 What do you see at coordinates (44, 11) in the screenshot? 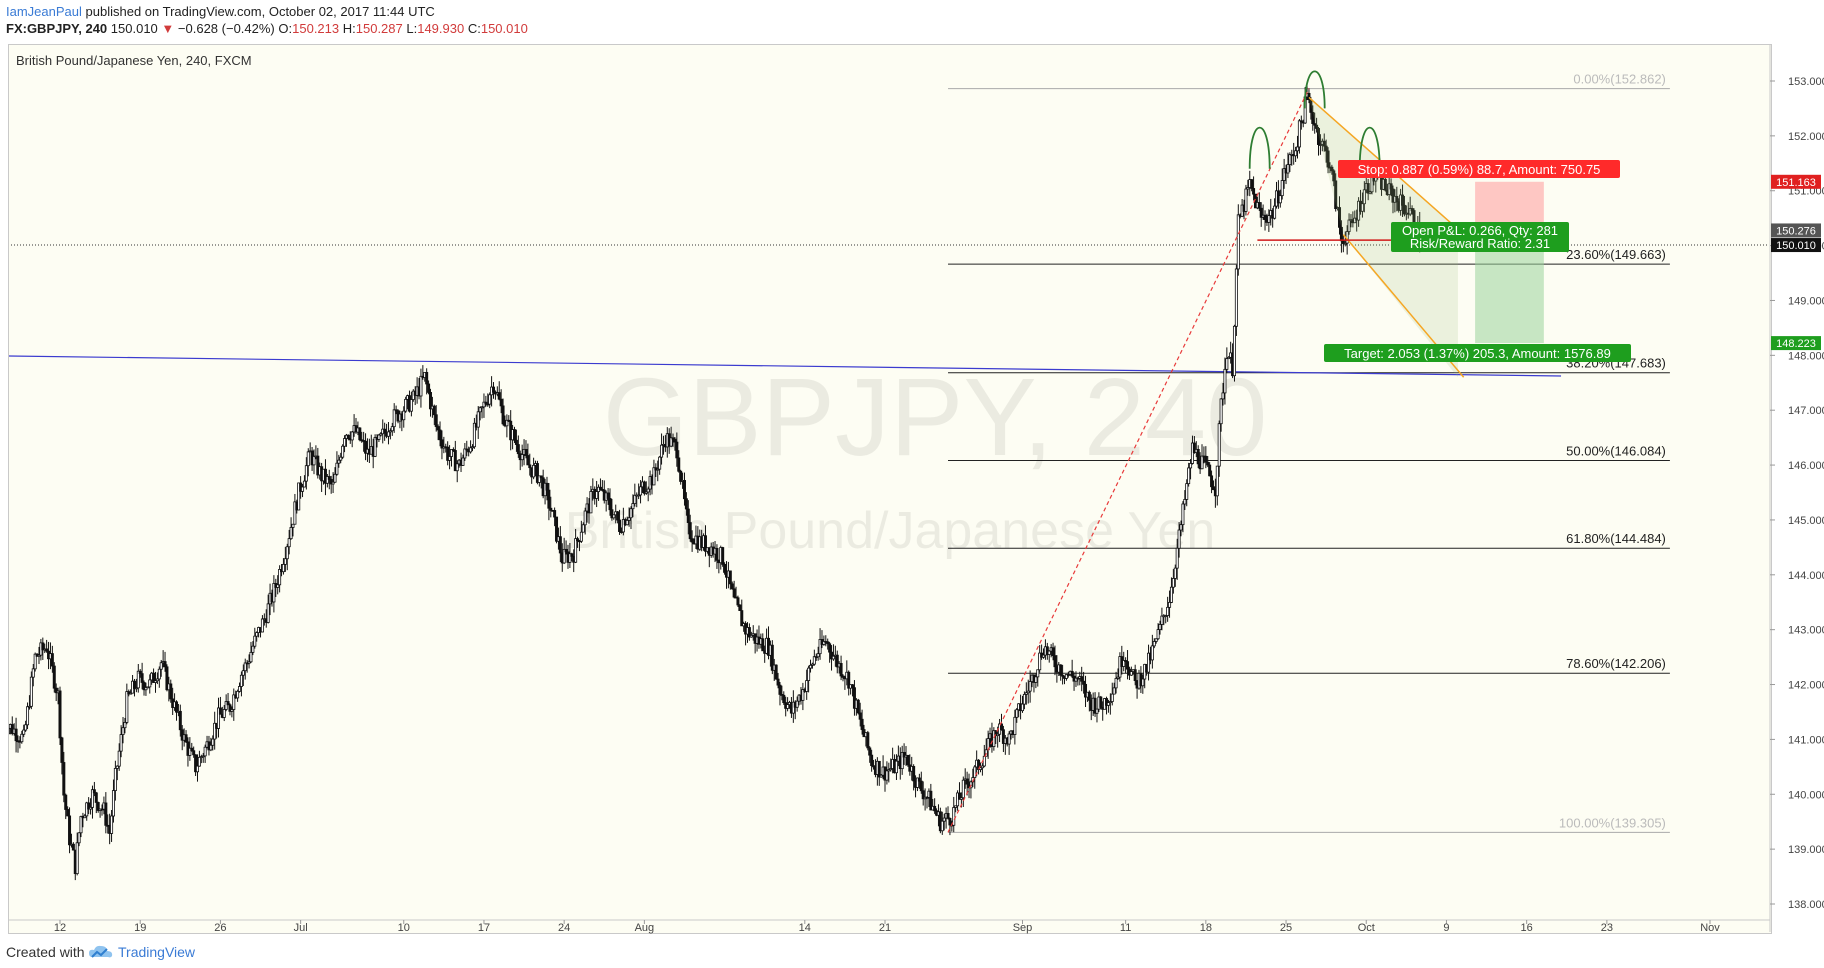
I see `author-link: IamJeanPaul` at bounding box center [44, 11].